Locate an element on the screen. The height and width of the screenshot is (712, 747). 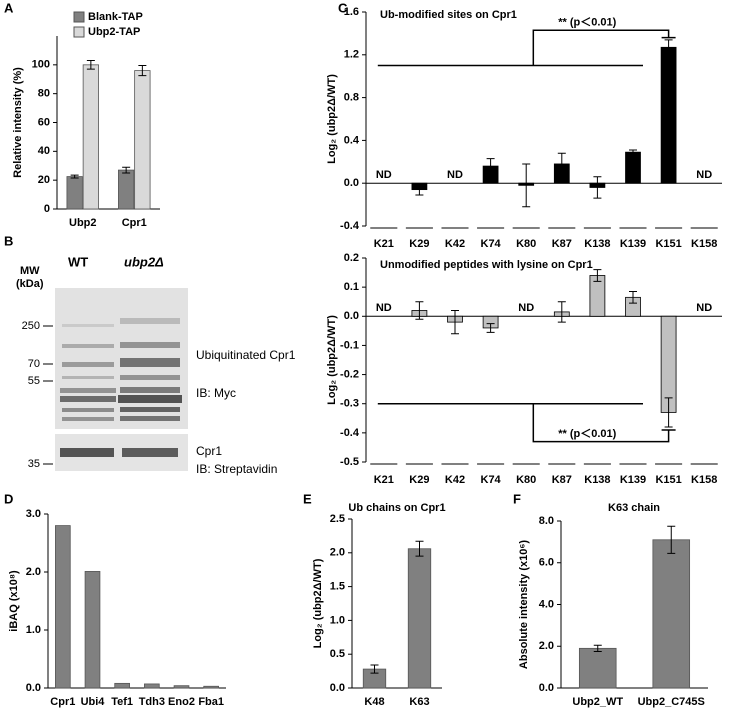
x-tick-label: K48 is located at coordinates (374, 702).